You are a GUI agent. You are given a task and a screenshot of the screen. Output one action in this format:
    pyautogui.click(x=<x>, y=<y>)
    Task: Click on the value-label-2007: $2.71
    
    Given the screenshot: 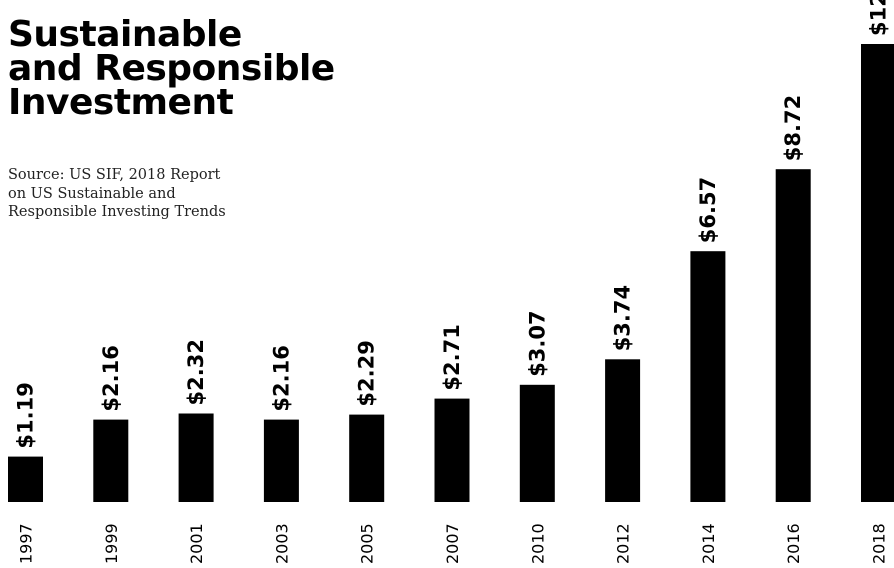 What is the action you would take?
    pyautogui.click(x=452, y=357)
    